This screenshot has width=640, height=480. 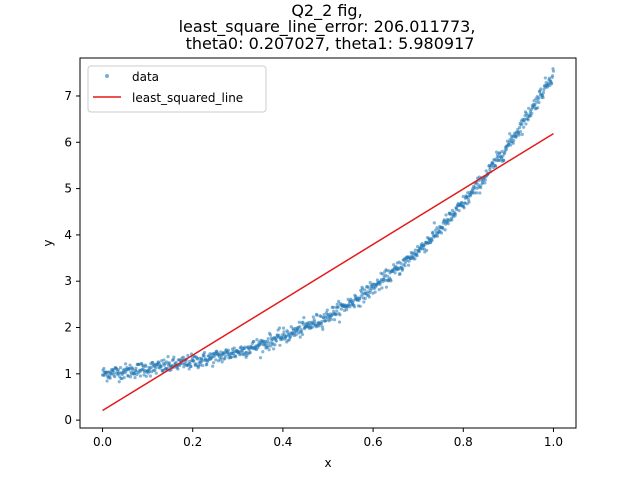 What do you see at coordinates (48, 242) in the screenshot?
I see `y-axis-label: y` at bounding box center [48, 242].